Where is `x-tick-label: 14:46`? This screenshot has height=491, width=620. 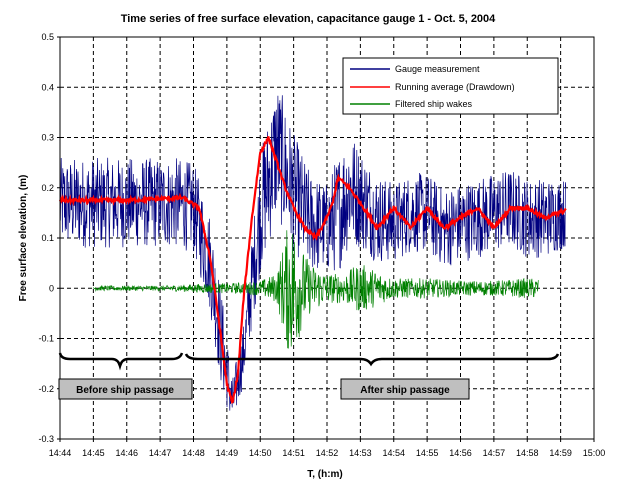 x-tick-label: 14:46 is located at coordinates (126, 453).